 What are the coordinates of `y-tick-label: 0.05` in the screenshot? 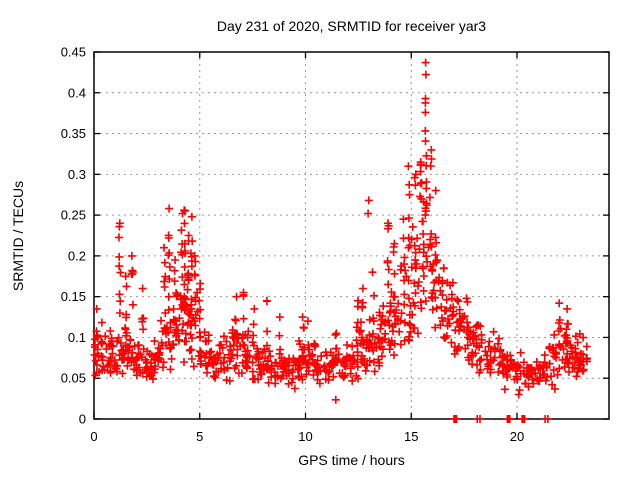 It's located at (73, 378).